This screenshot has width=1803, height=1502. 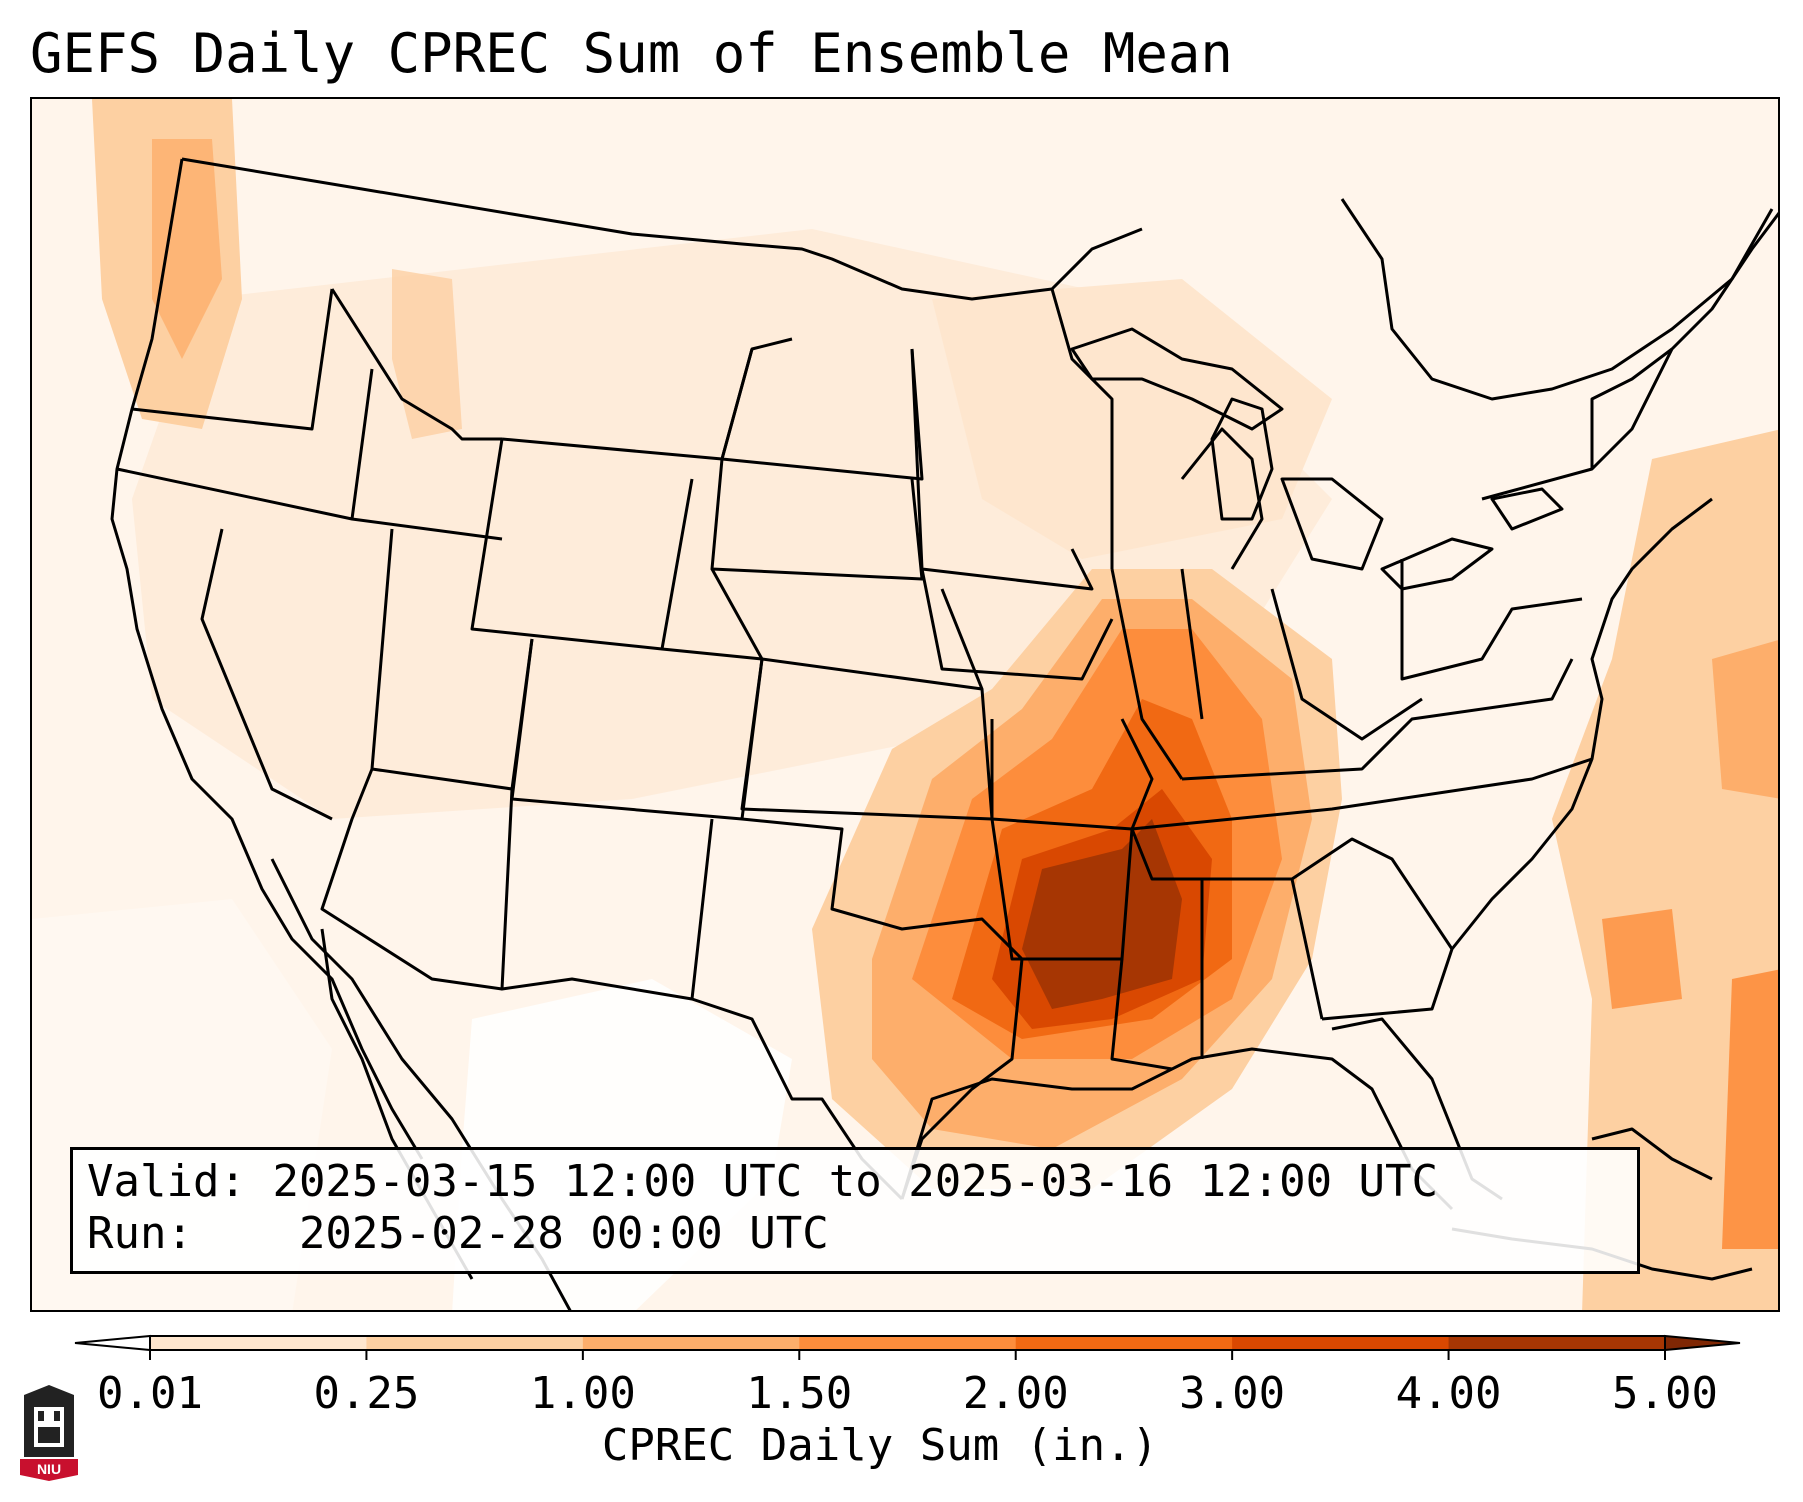 What do you see at coordinates (1702, 1343) in the screenshot?
I see `colorbar-over-arrow` at bounding box center [1702, 1343].